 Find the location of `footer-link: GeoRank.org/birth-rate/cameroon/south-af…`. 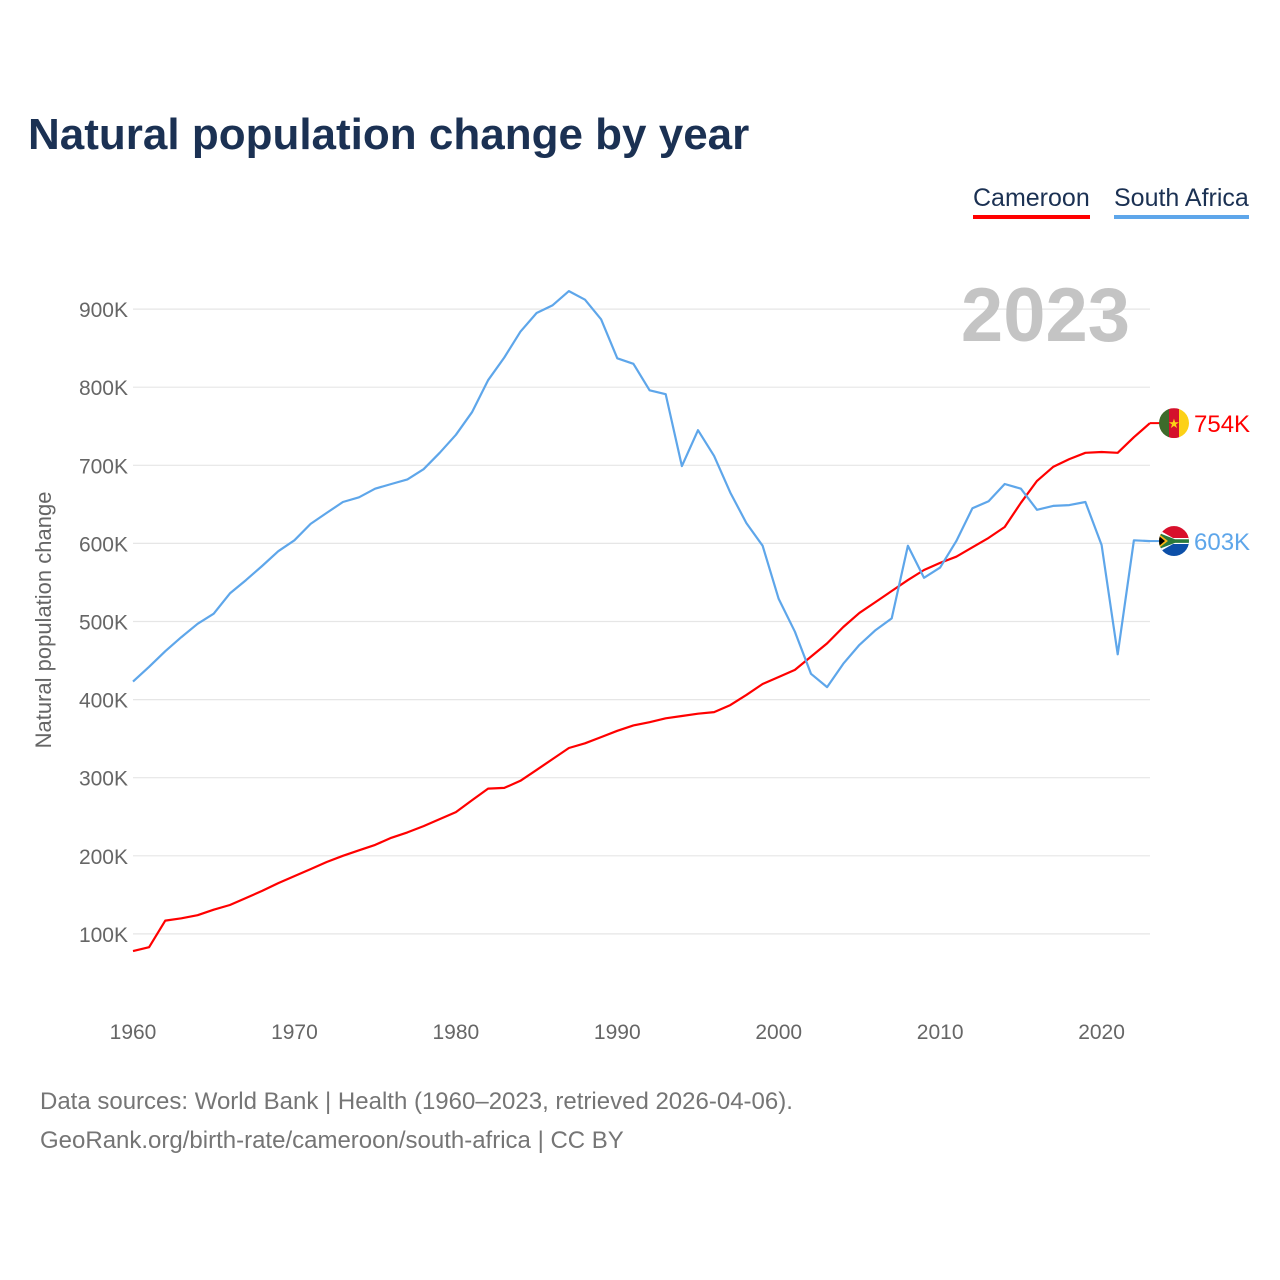

footer-link: GeoRank.org/birth-rate/cameroon/south-af… is located at coordinates (332, 1140).